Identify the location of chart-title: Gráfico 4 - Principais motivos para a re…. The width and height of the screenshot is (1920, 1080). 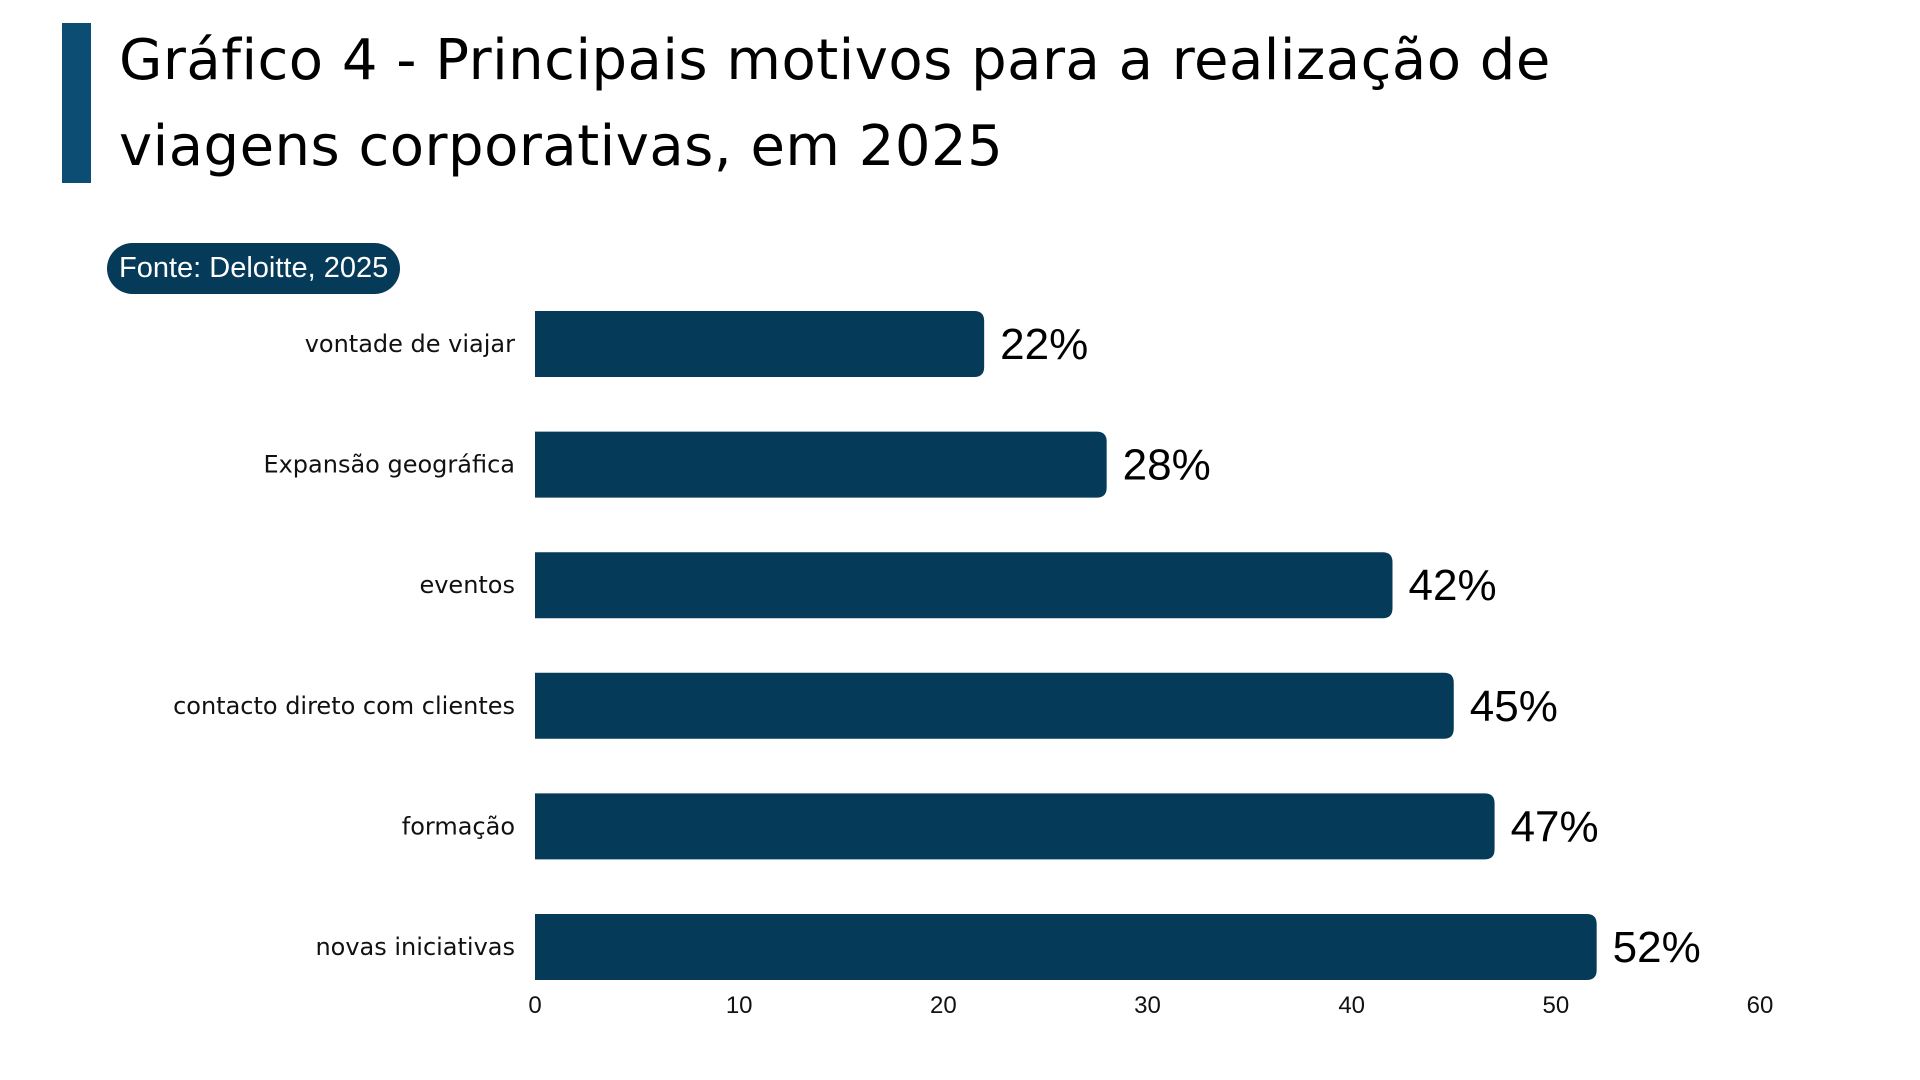
(969, 104).